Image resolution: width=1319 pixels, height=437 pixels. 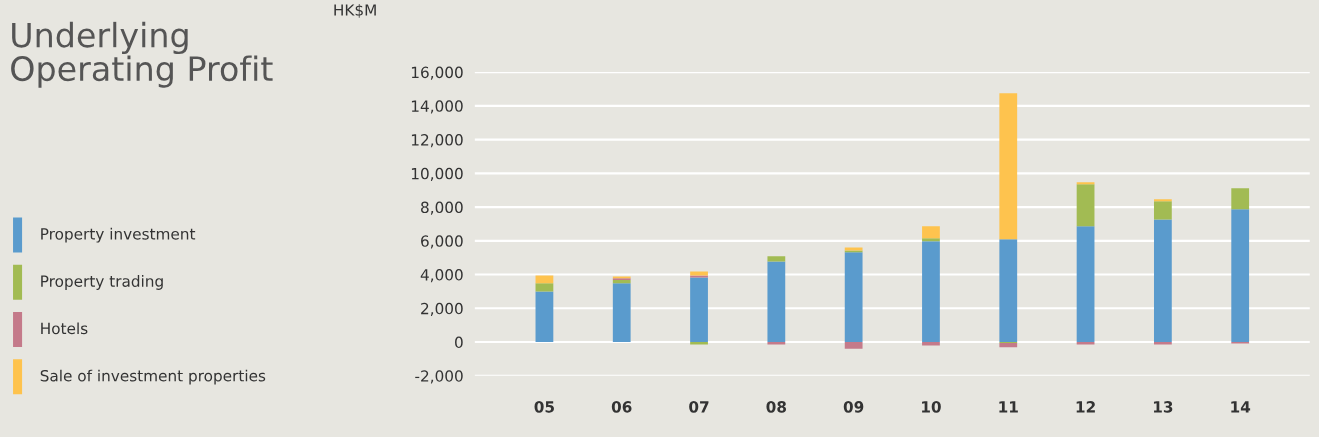 What do you see at coordinates (437, 141) in the screenshot?
I see `y-tick-label: 12,000` at bounding box center [437, 141].